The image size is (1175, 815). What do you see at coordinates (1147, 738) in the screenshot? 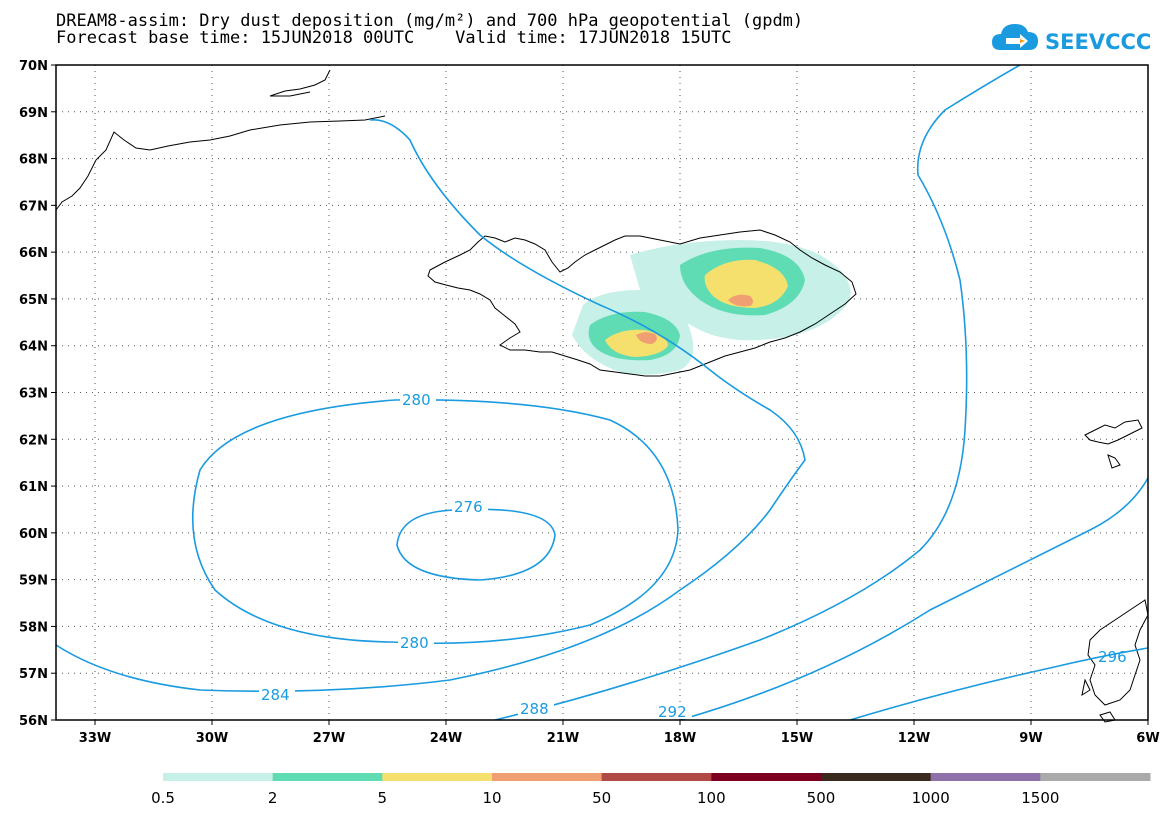
I see `lon-tick-label: 6W` at bounding box center [1147, 738].